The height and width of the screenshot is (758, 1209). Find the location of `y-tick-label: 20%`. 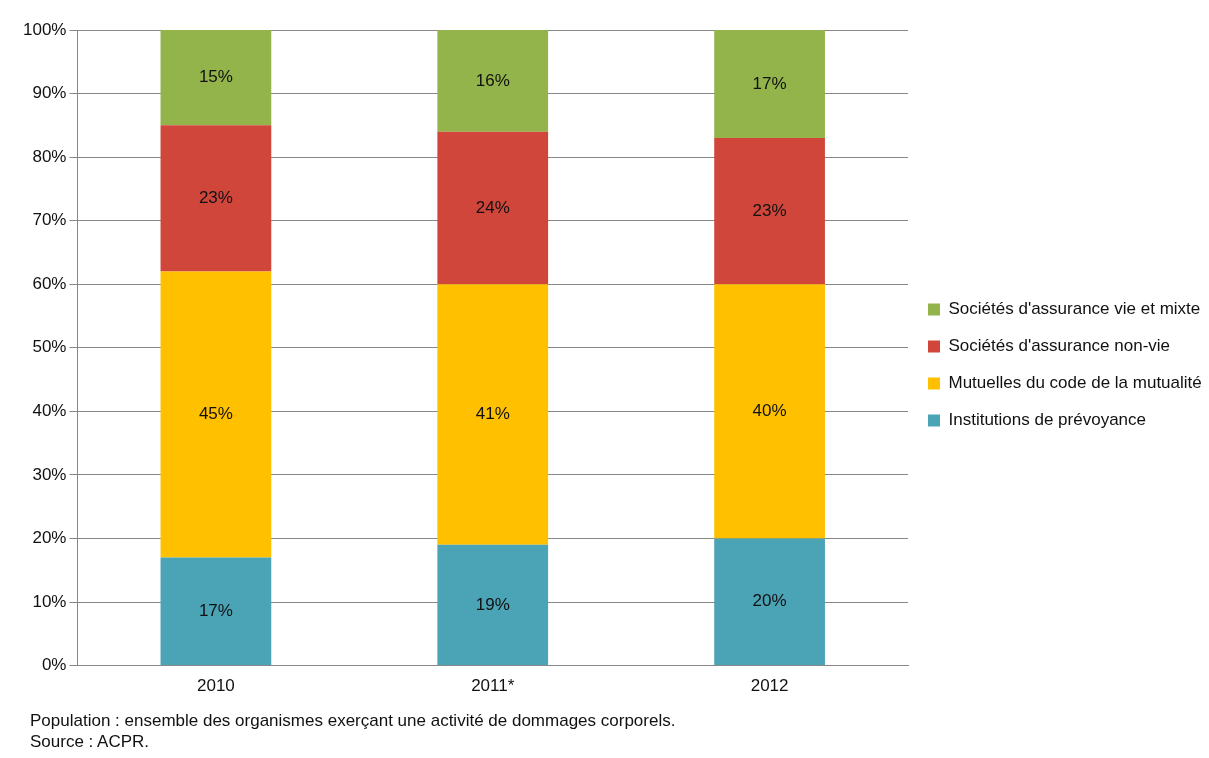

y-tick-label: 20% is located at coordinates (49, 538).